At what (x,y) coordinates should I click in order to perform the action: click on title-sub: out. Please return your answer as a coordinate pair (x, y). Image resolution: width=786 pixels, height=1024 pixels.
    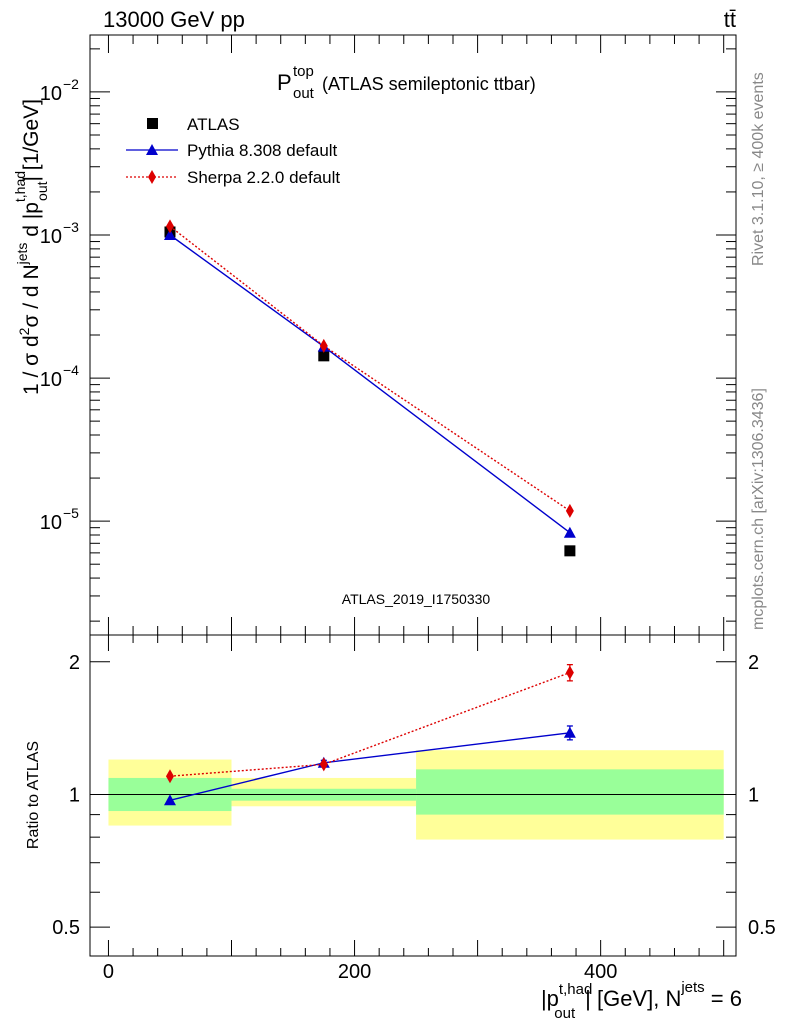
    Looking at the image, I should click on (304, 93).